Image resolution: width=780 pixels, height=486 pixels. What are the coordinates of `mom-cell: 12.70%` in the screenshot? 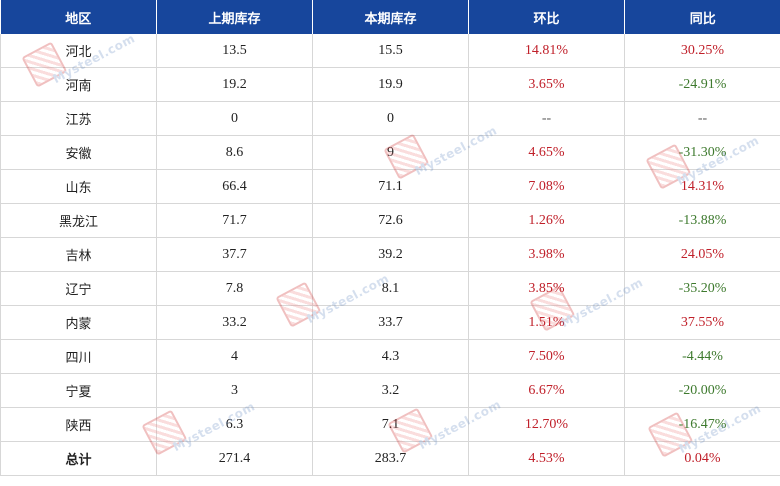 It's located at (546, 424).